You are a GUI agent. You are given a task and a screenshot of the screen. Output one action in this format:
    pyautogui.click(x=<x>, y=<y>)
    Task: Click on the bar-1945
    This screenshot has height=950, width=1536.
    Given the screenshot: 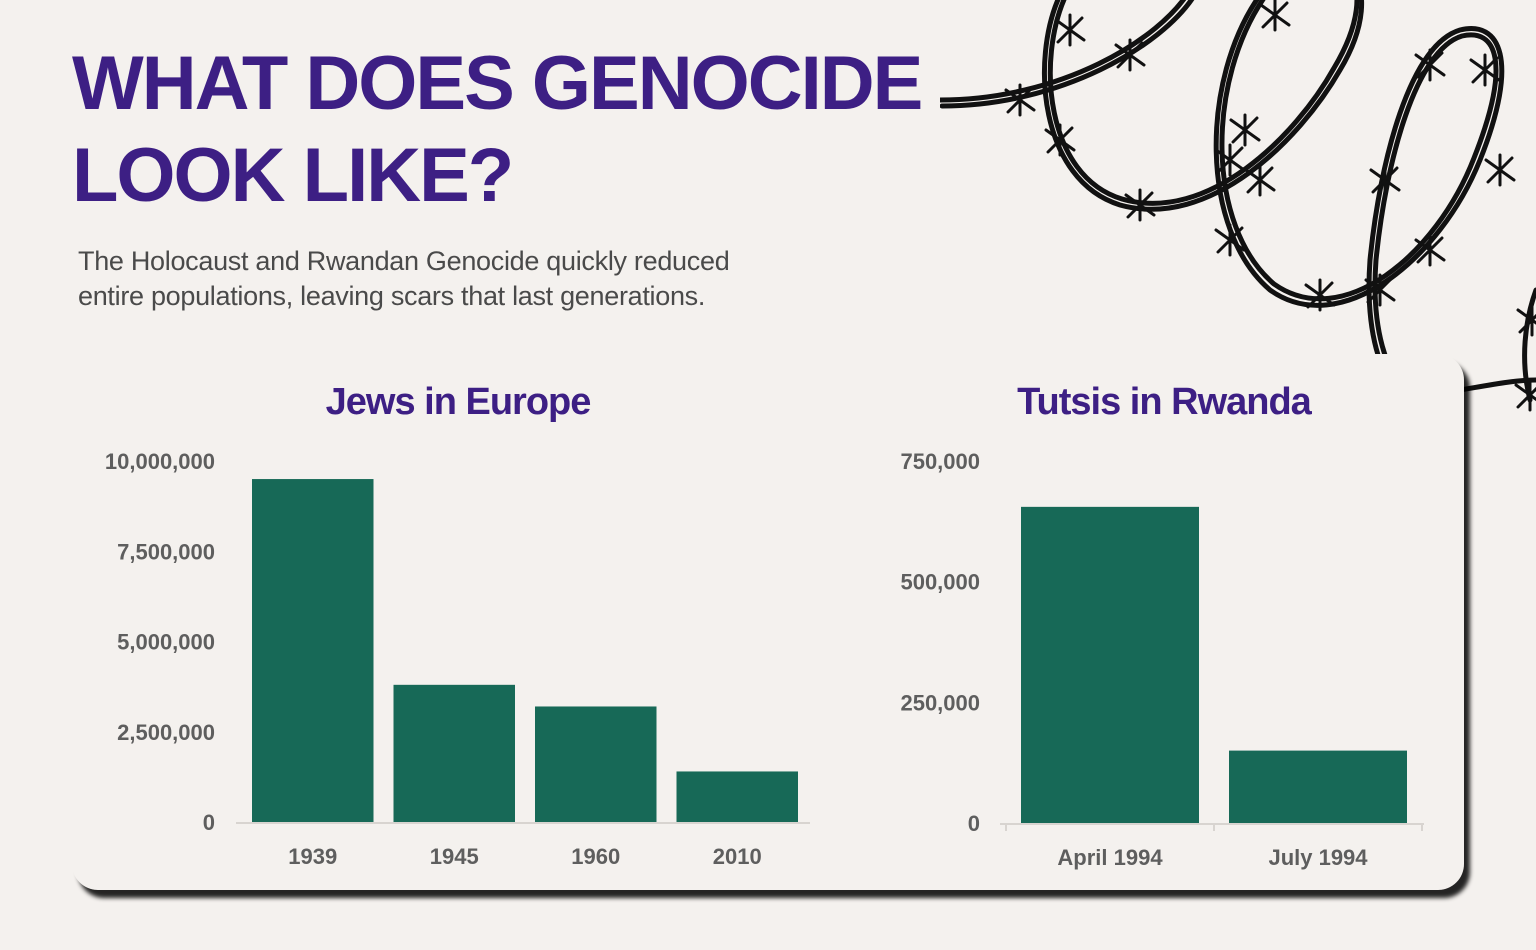 What is the action you would take?
    pyautogui.click(x=454, y=753)
    